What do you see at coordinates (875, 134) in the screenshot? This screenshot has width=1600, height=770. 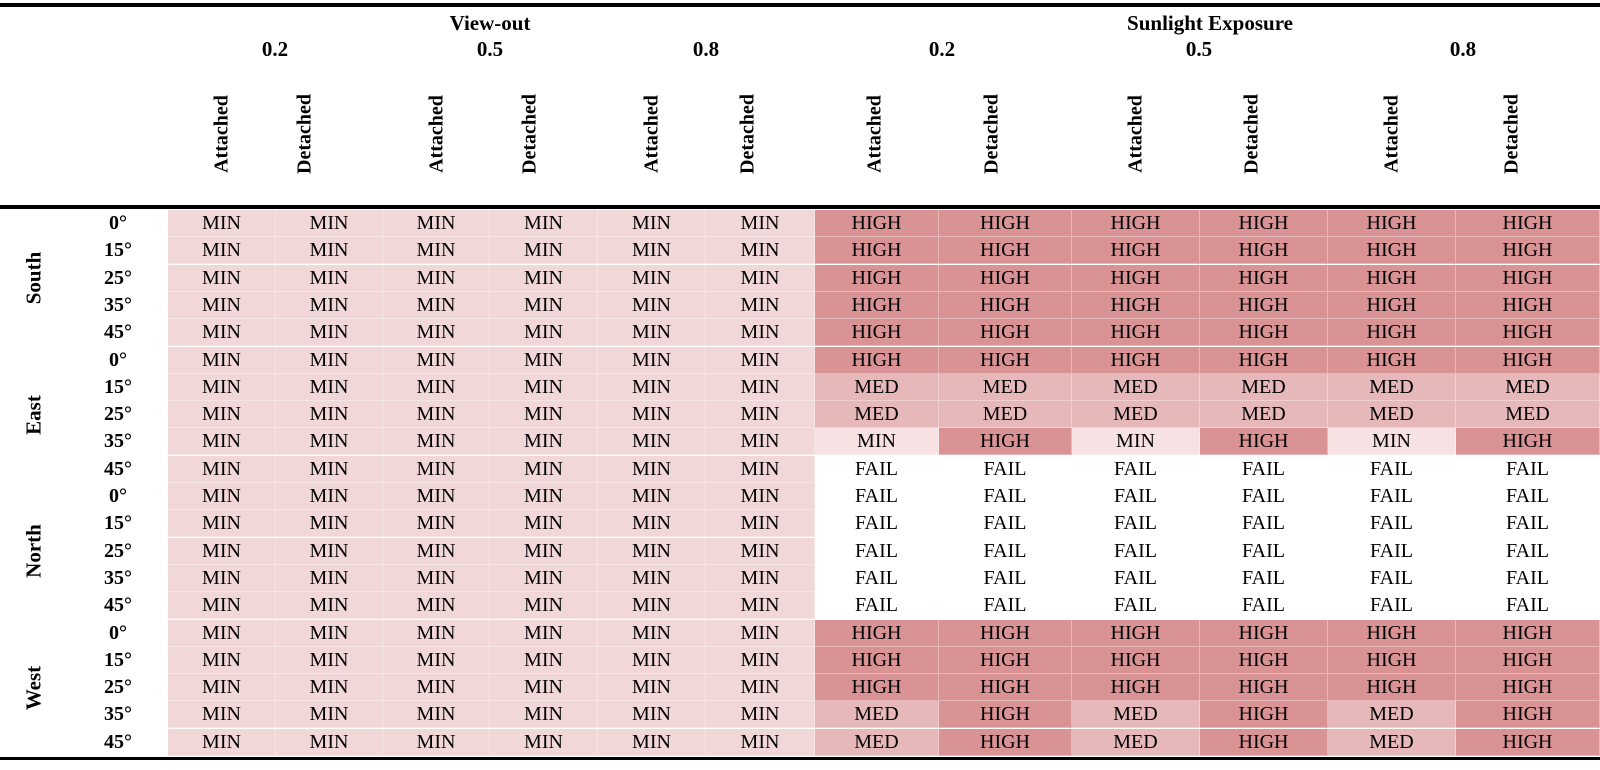 I see `attached-header: Attached` at bounding box center [875, 134].